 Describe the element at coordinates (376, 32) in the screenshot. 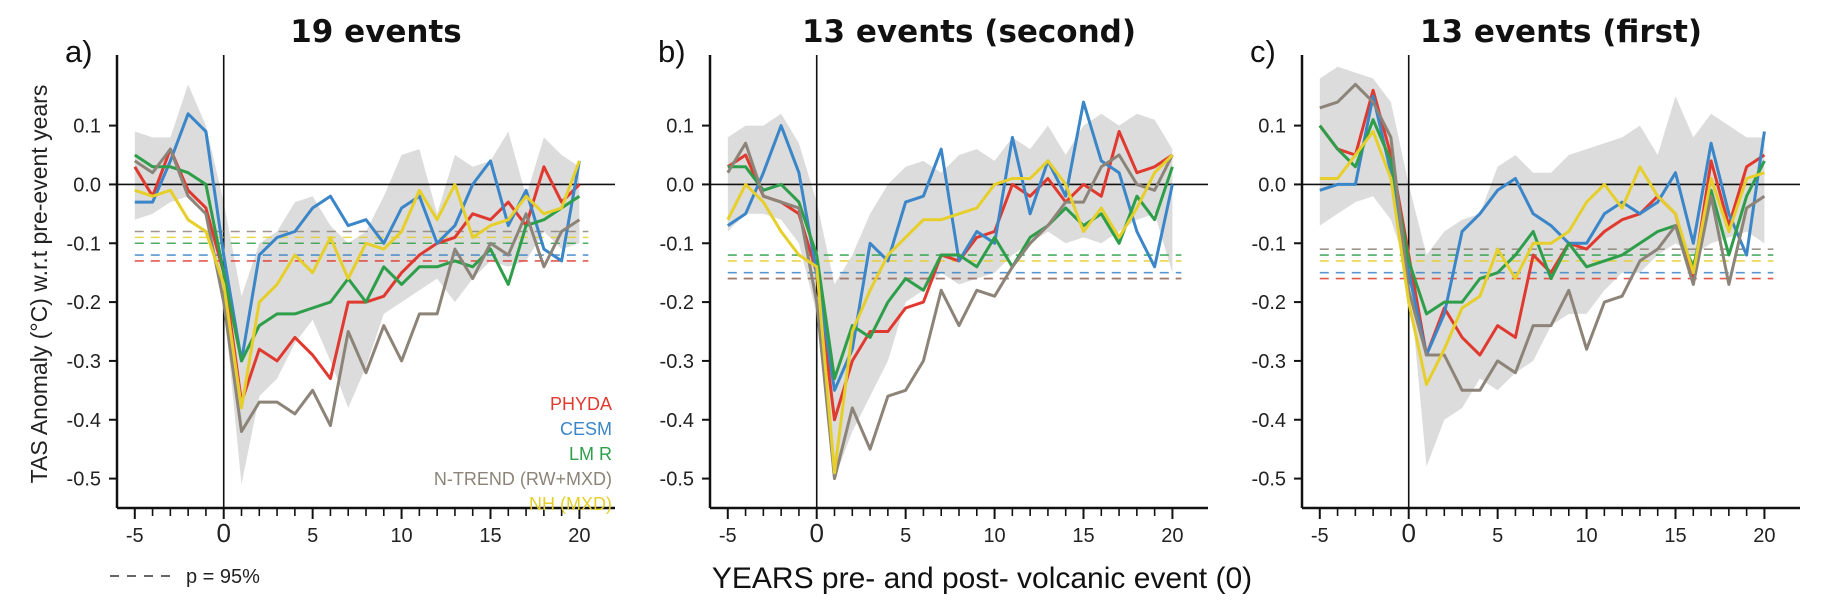

I see `panel-title: 19 events` at that location.